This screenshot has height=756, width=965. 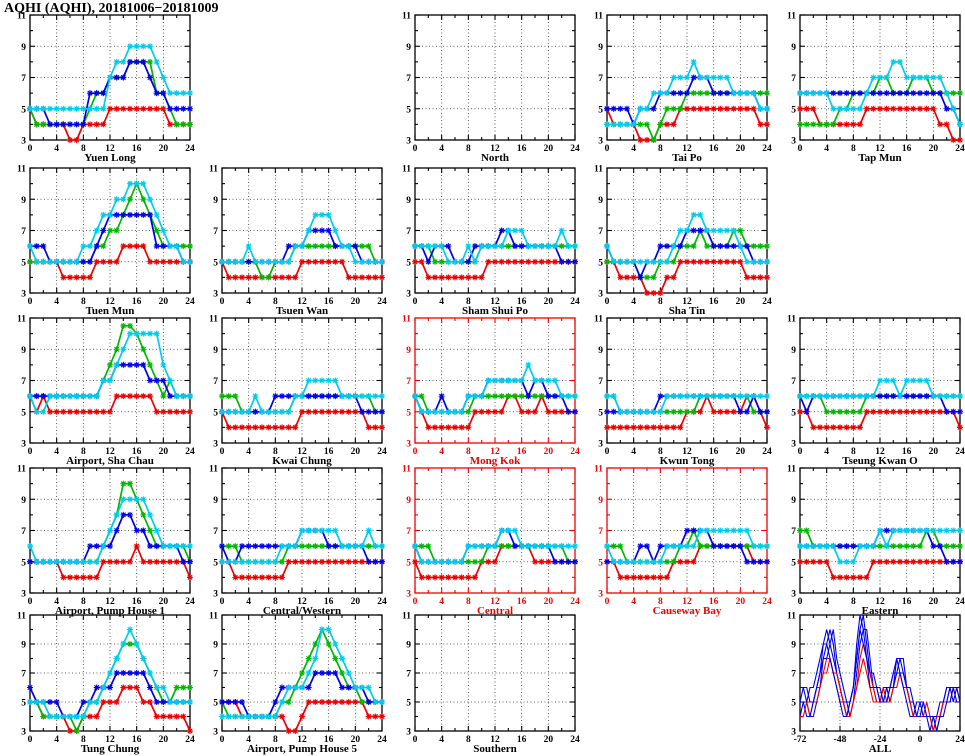 What do you see at coordinates (687, 311) in the screenshot?
I see `chart-title-sha-tin: Sha Tin` at bounding box center [687, 311].